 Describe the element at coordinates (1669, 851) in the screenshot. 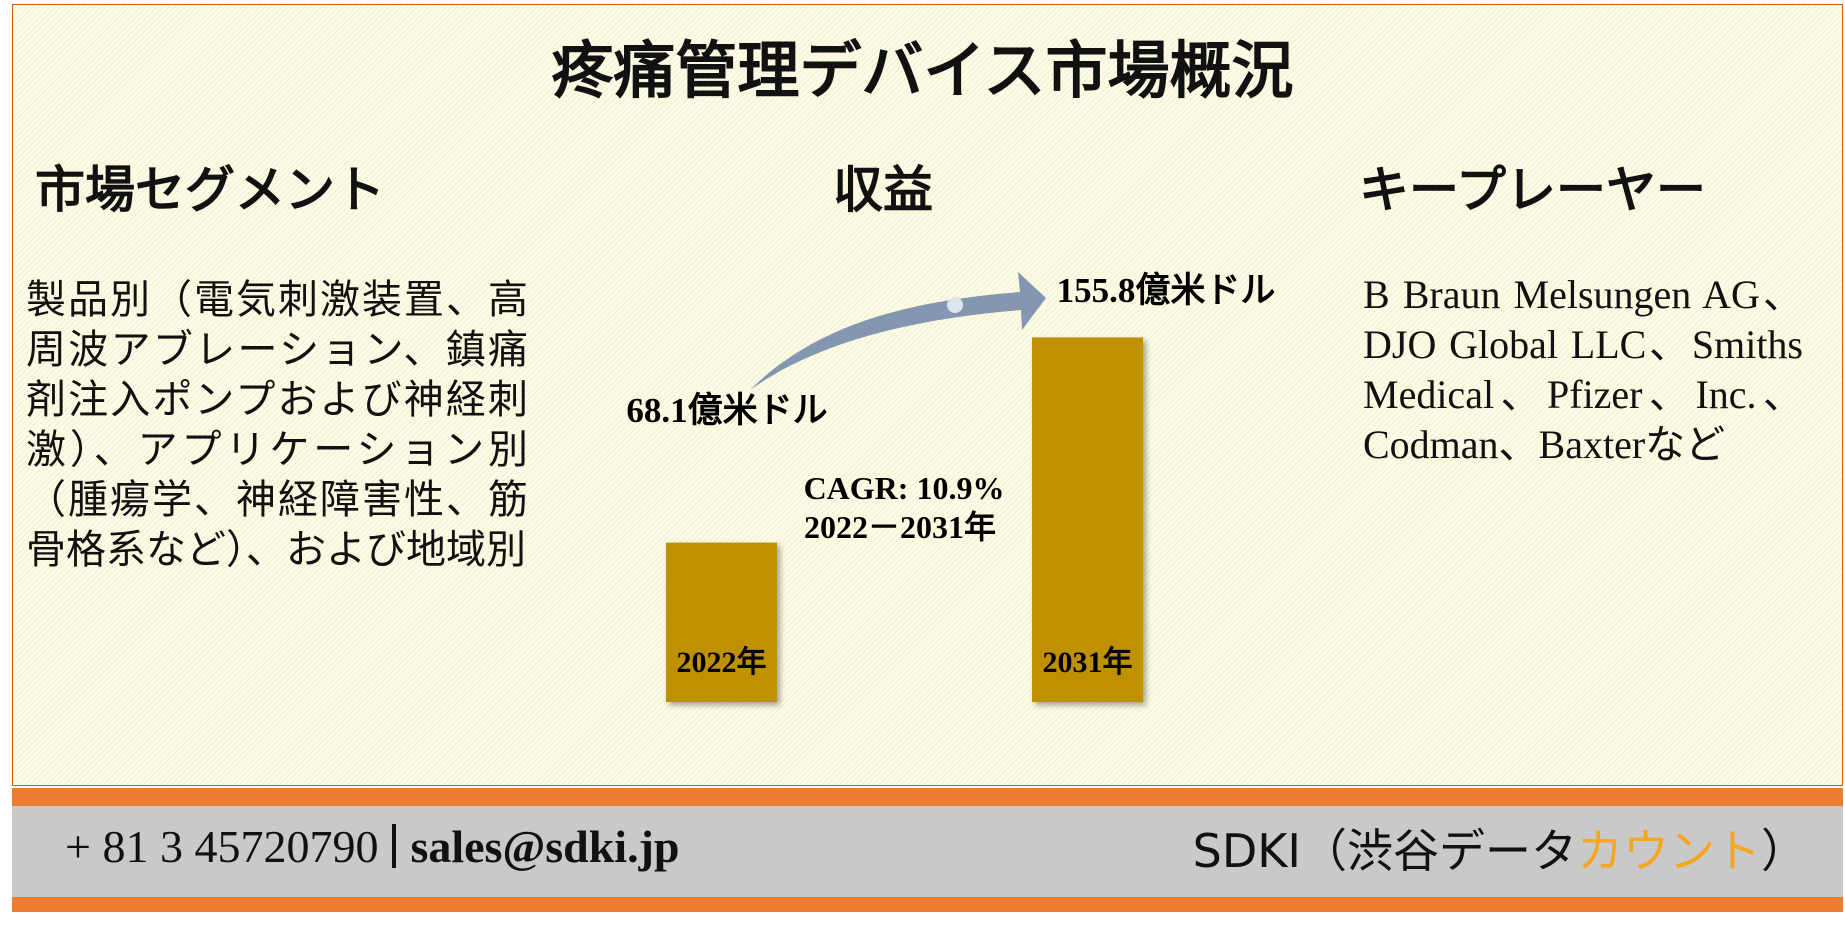

I see `brand-highlight: カウント` at that location.